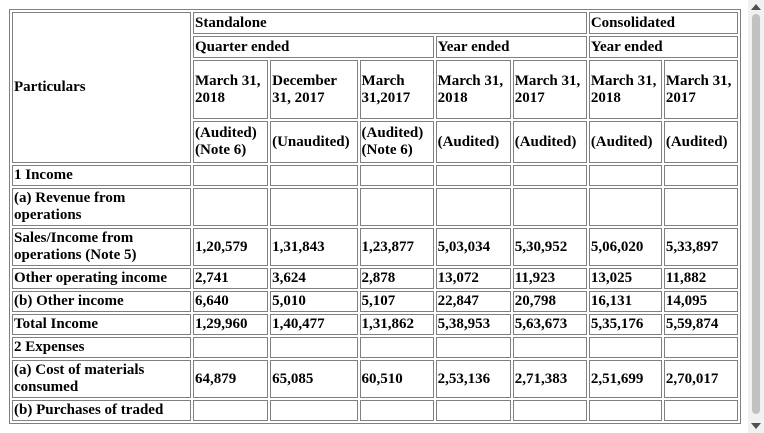  I want to click on value-cell: 5,010, so click(314, 301).